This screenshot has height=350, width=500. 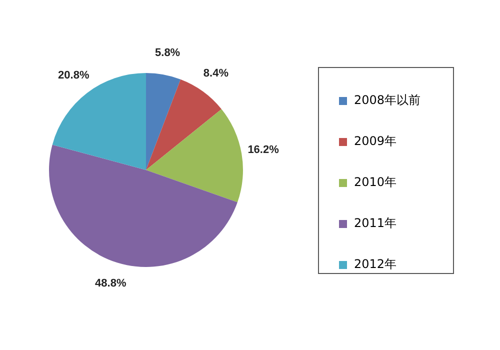 I want to click on legend-label: 2008年以前, so click(x=387, y=100).